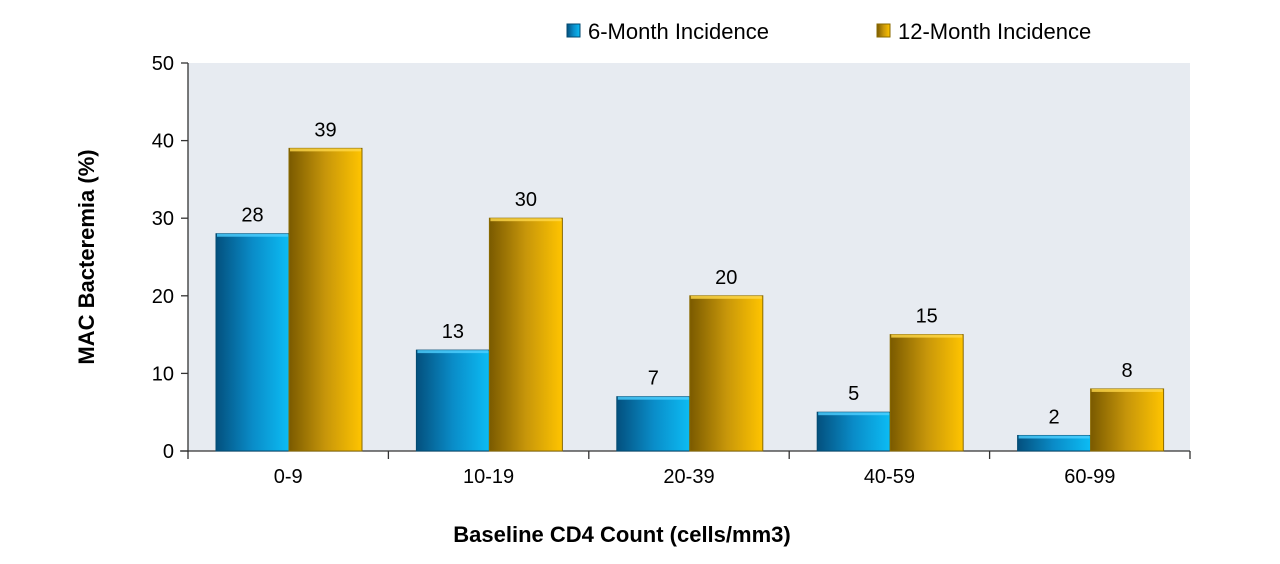  Describe the element at coordinates (526, 200) in the screenshot. I see `data-label: 30` at that location.